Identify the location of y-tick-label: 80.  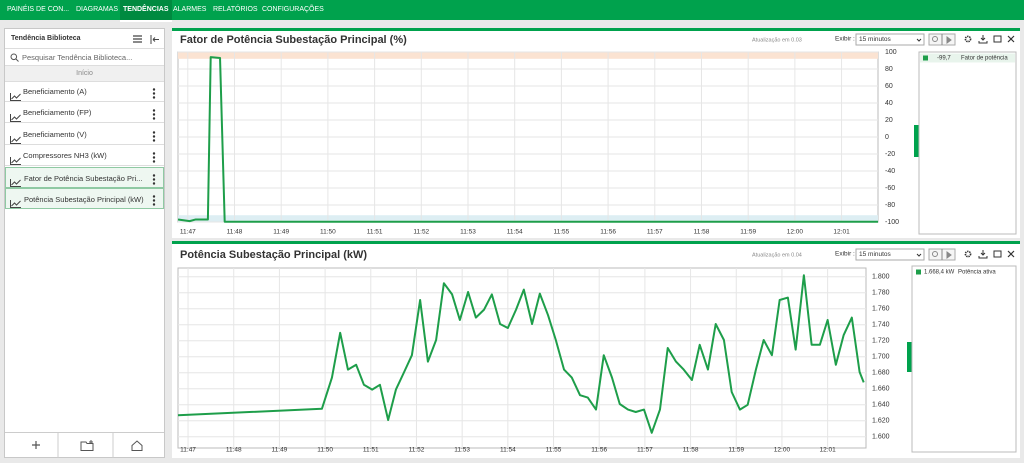
(889, 69).